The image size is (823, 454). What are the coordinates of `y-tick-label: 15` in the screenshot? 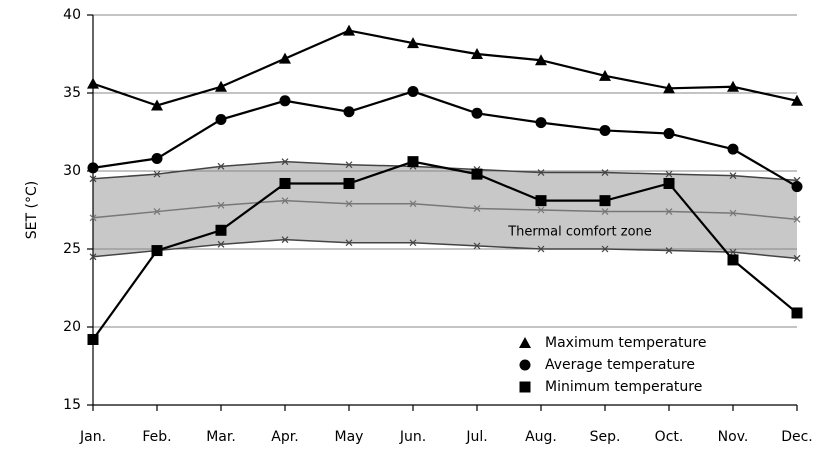 It's located at (72, 405).